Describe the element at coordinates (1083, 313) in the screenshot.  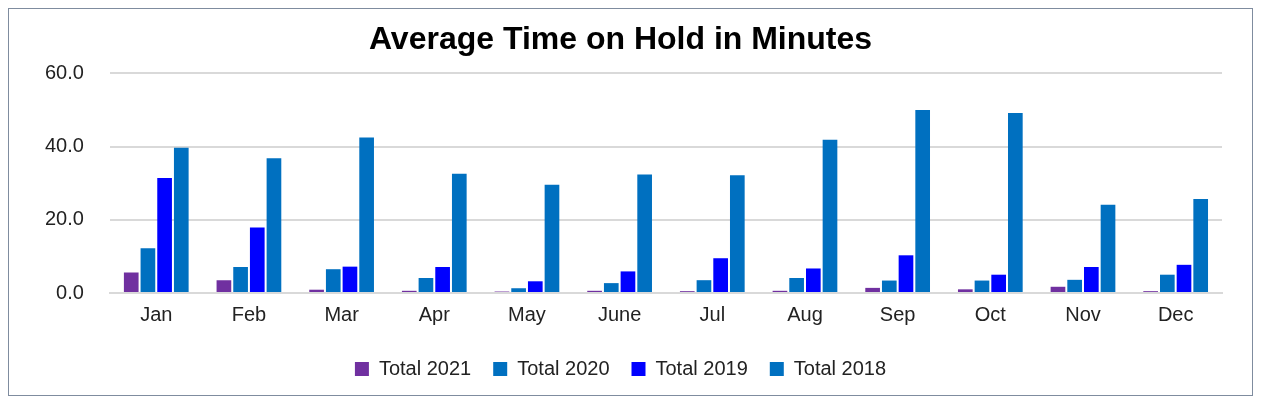
I see `x-tick-label: Nov` at that location.